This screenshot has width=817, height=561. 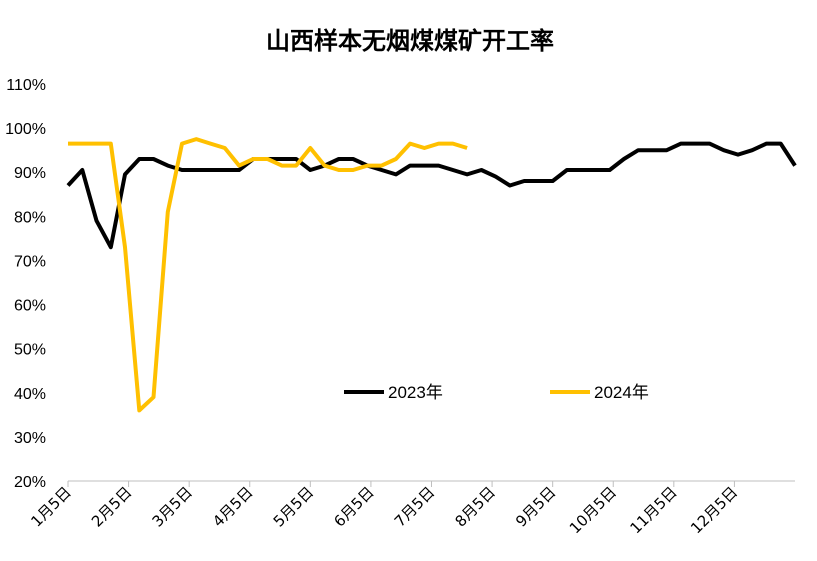 What do you see at coordinates (593, 510) in the screenshot?
I see `x-tick-label: 10月5日` at bounding box center [593, 510].